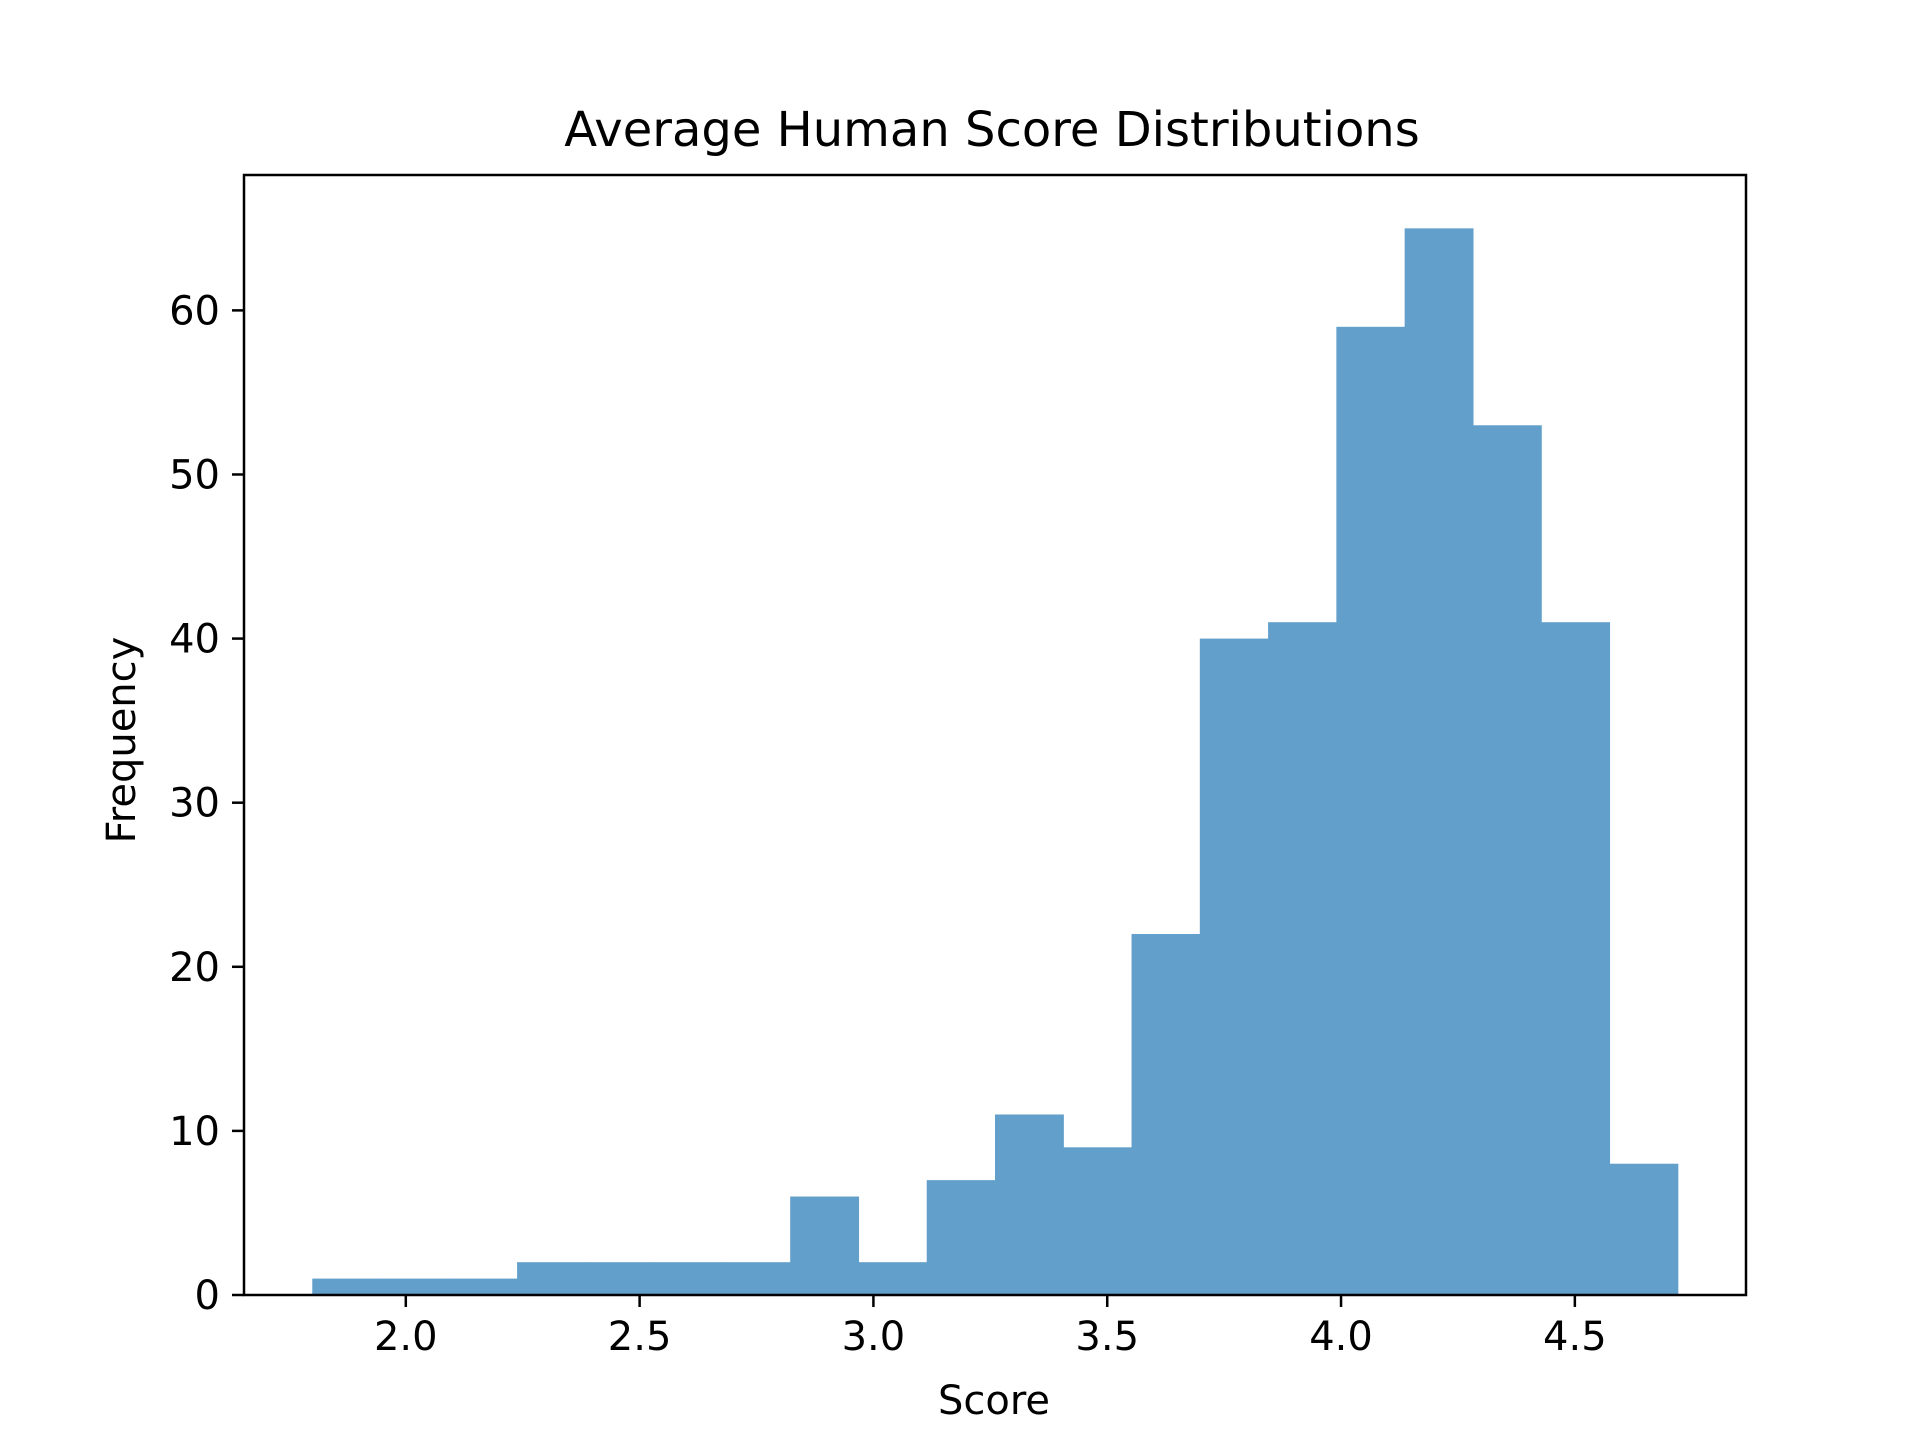 Image resolution: width=1920 pixels, height=1440 pixels. Describe the element at coordinates (406, 1337) in the screenshot. I see `x-tick-label: 2.0` at that location.